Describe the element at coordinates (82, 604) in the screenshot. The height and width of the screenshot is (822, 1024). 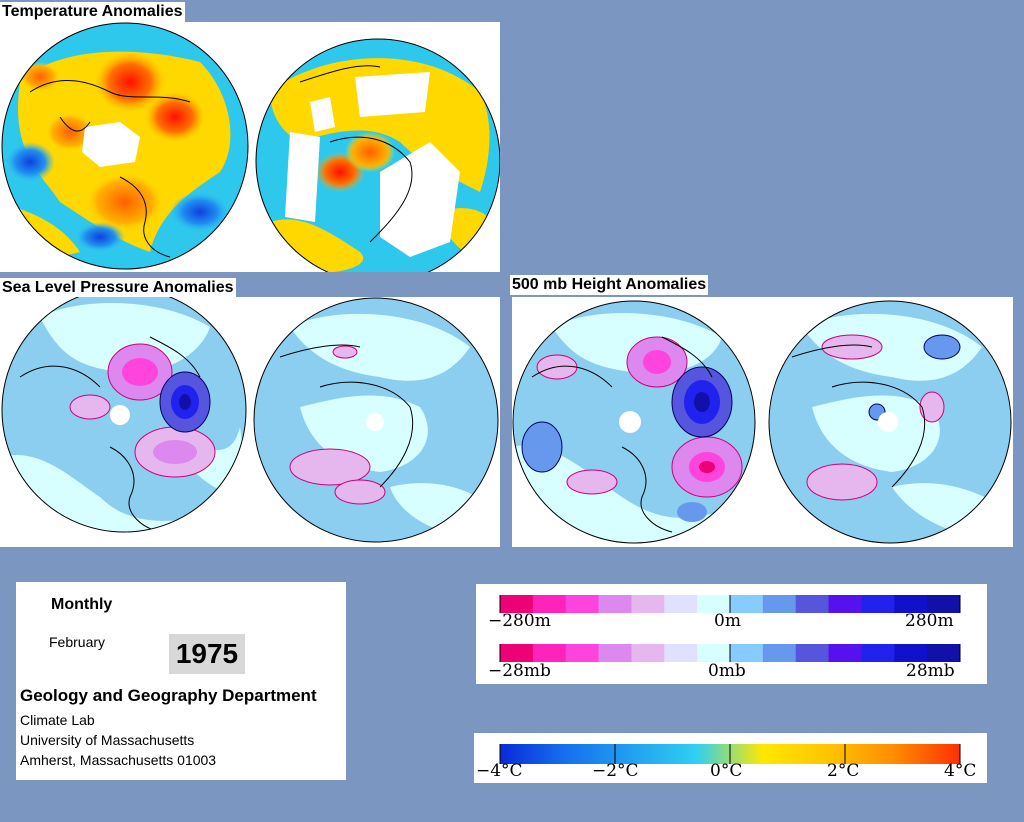
I see `period-label: Monthly` at that location.